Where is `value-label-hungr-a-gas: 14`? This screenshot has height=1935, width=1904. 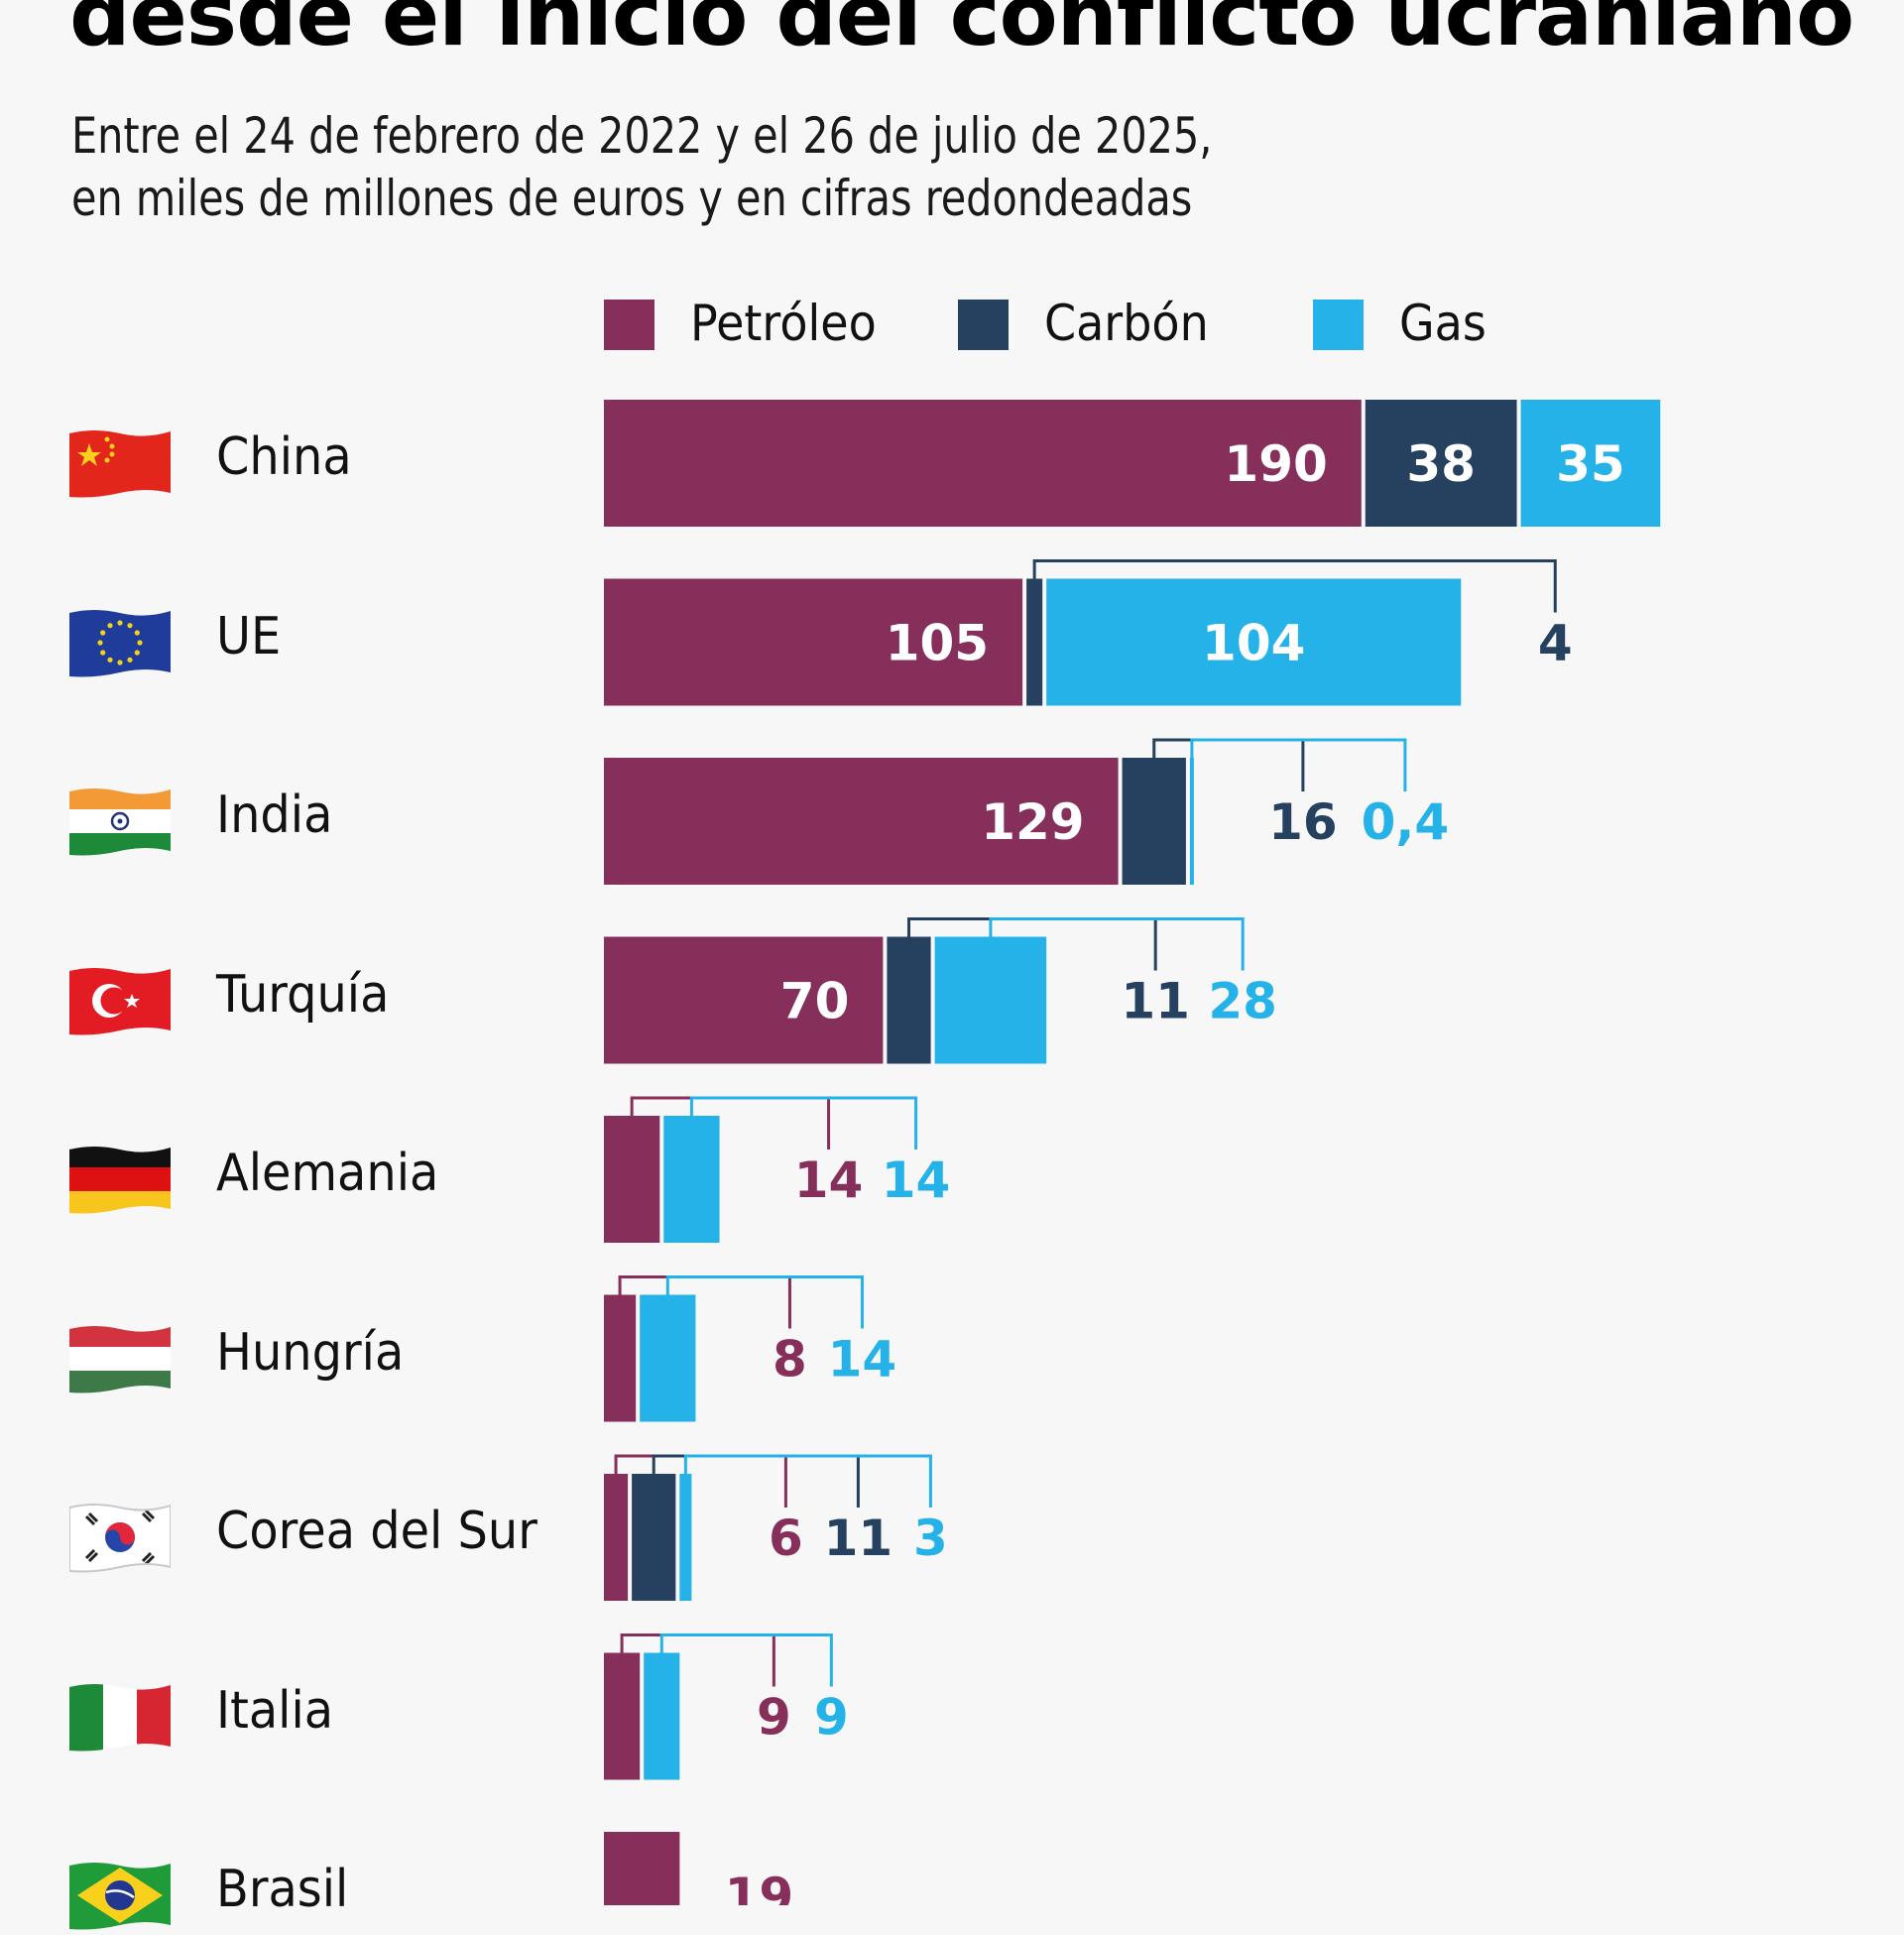
value-label-hungr-a-gas: 14 is located at coordinates (862, 1360).